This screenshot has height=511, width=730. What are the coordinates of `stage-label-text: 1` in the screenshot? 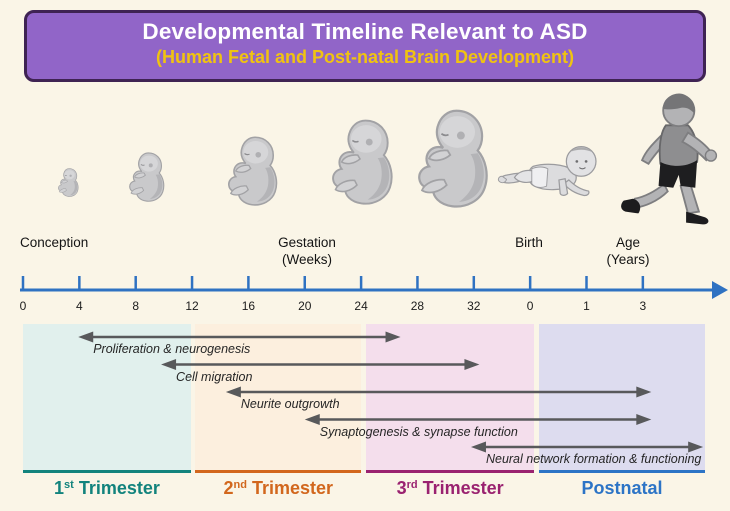 It's located at (59, 488).